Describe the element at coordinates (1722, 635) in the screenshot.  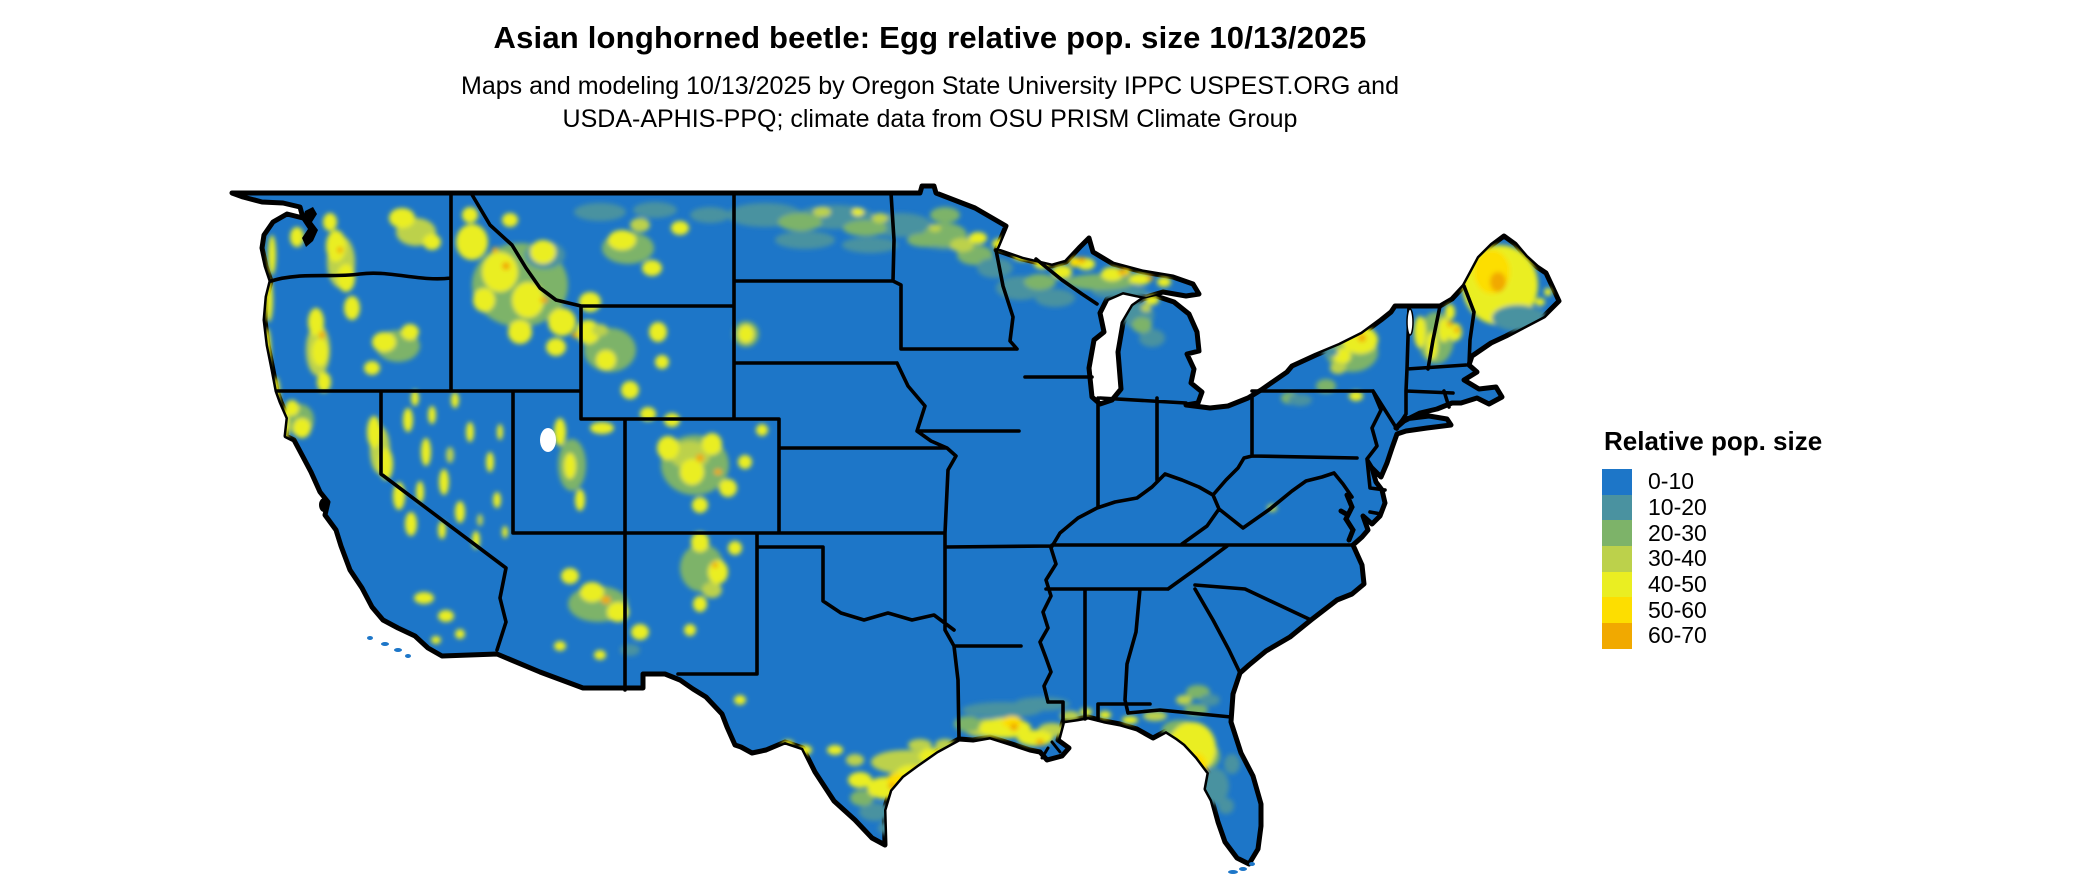
I see `legend-row: 60-70` at that location.